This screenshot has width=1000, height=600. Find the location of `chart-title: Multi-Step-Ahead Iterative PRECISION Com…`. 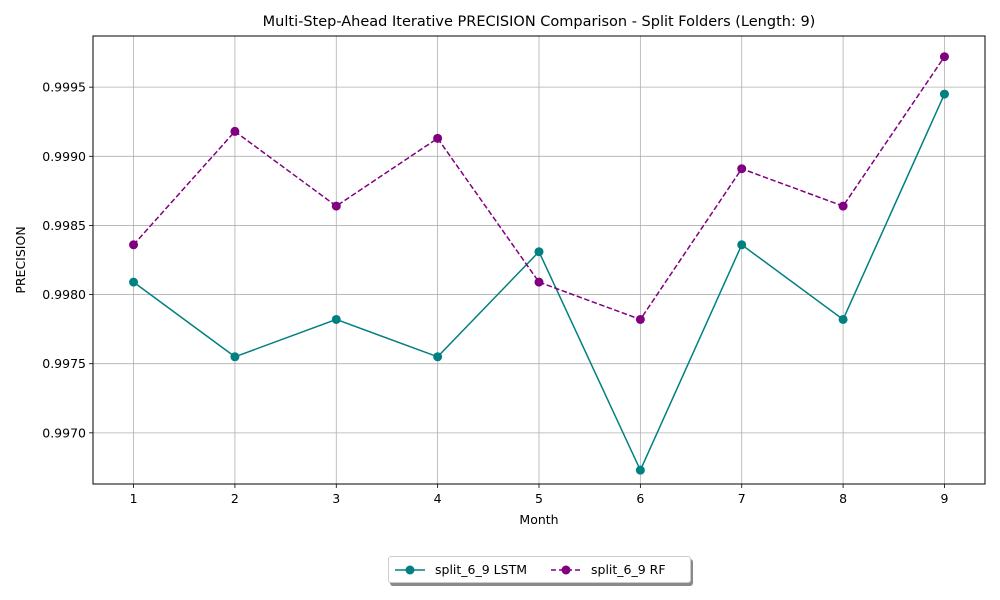

chart-title: Multi-Step-Ahead Iterative PRECISION Com… is located at coordinates (539, 22).